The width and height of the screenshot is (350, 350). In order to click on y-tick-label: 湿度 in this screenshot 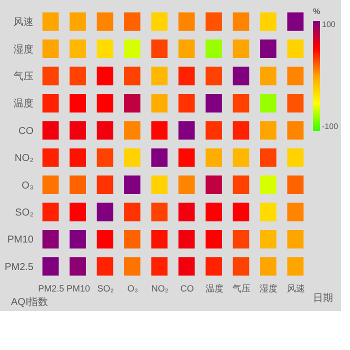, I will do `click(24, 49)`.